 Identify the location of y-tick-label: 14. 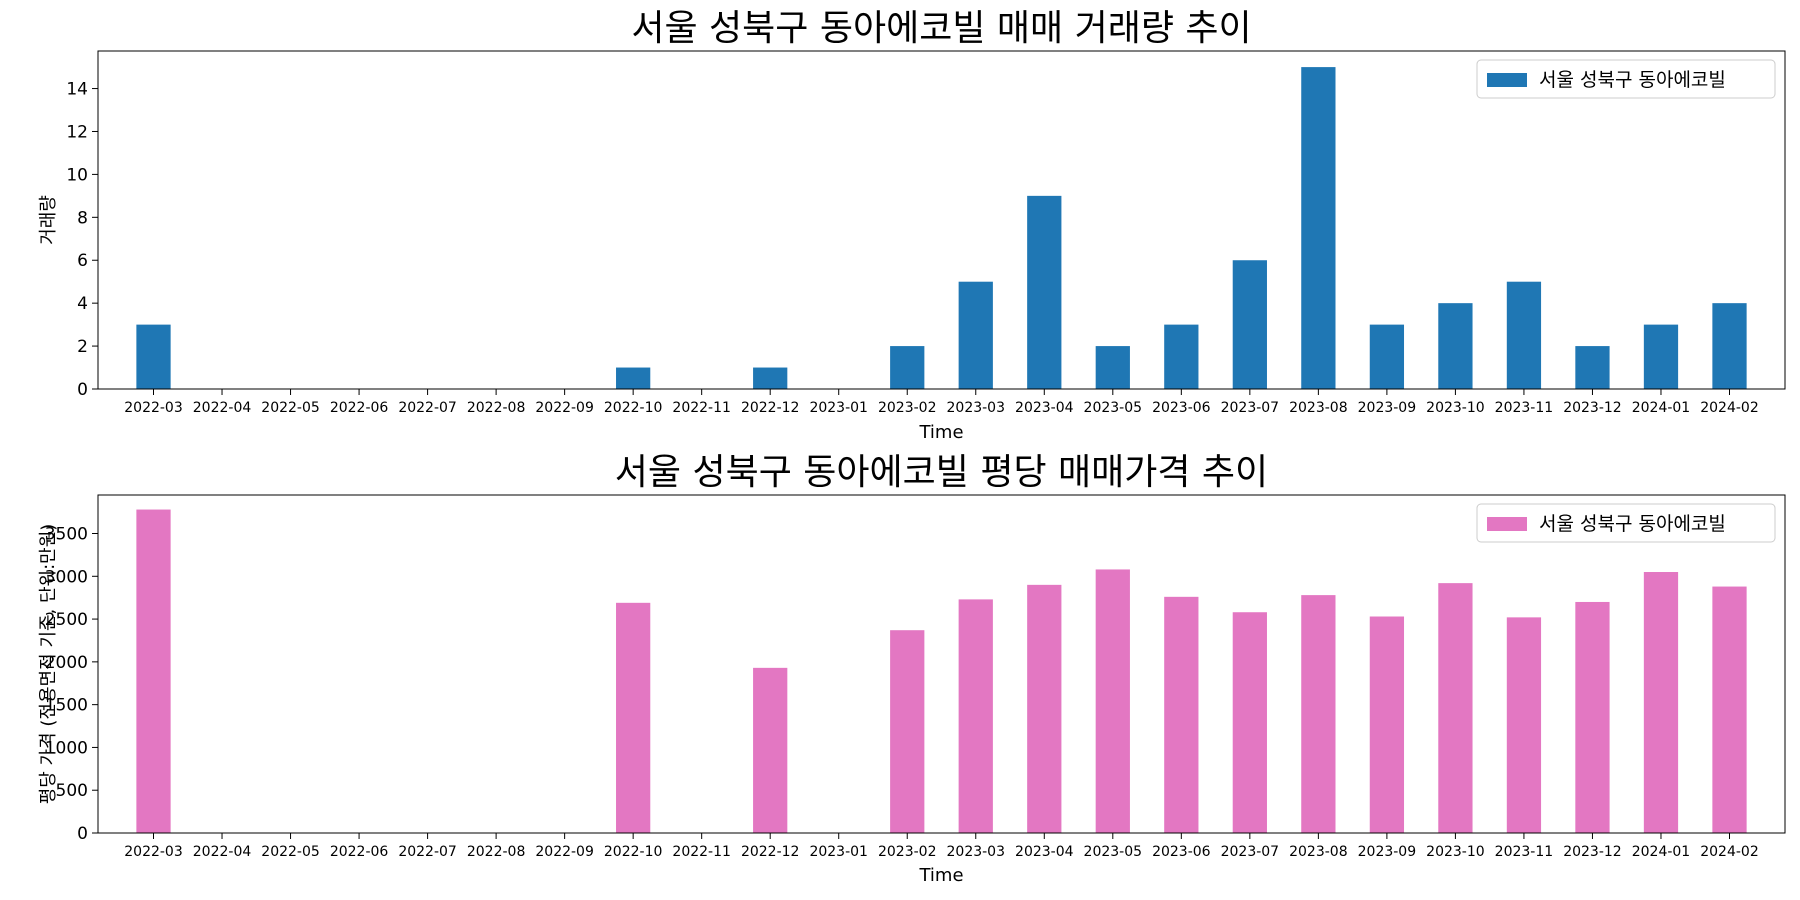
(77, 90).